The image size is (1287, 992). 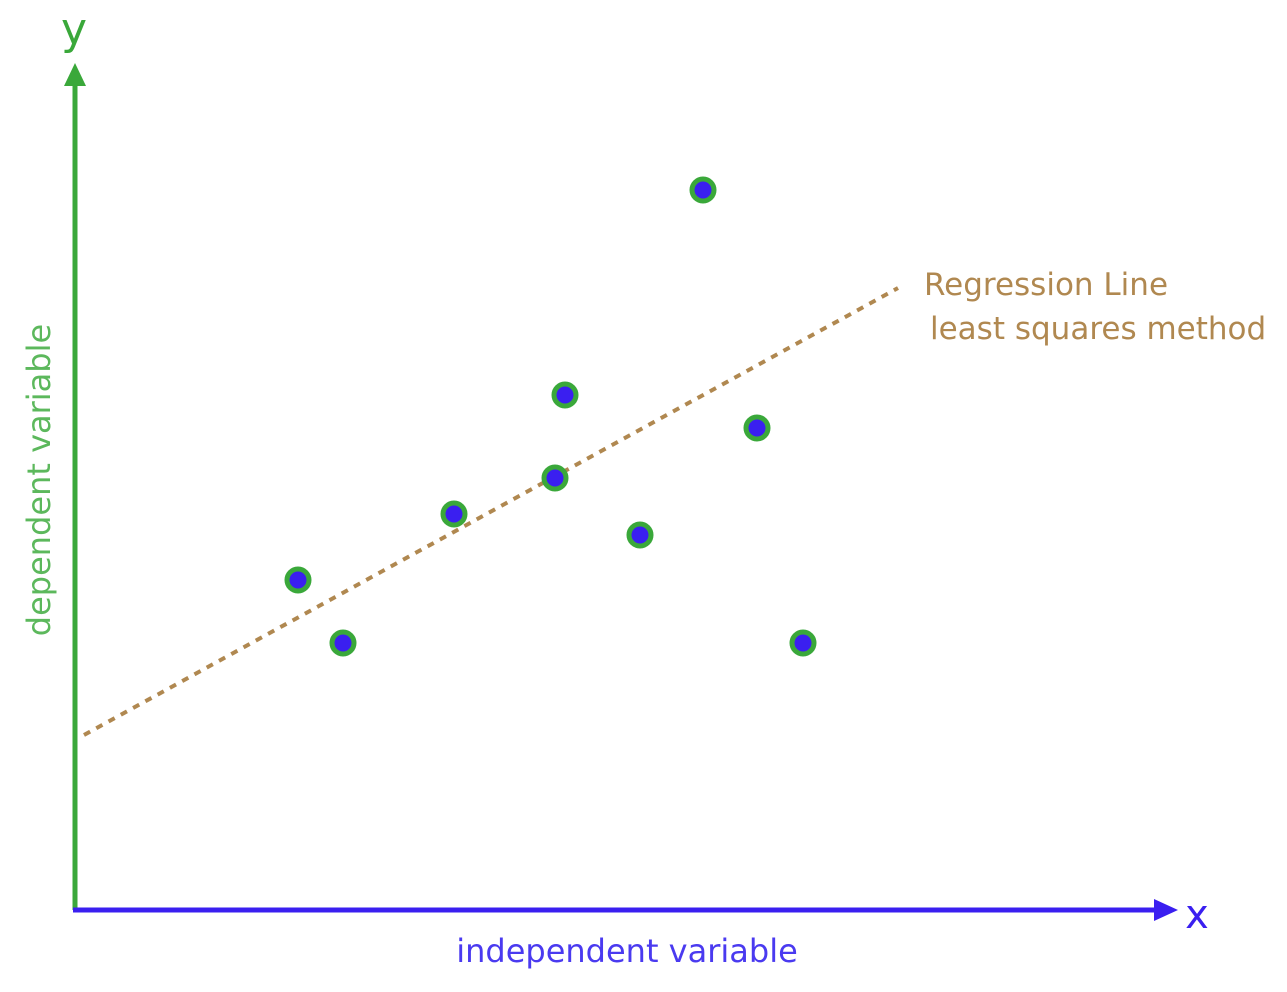 I want to click on y-axis-letter: y, so click(x=74, y=29).